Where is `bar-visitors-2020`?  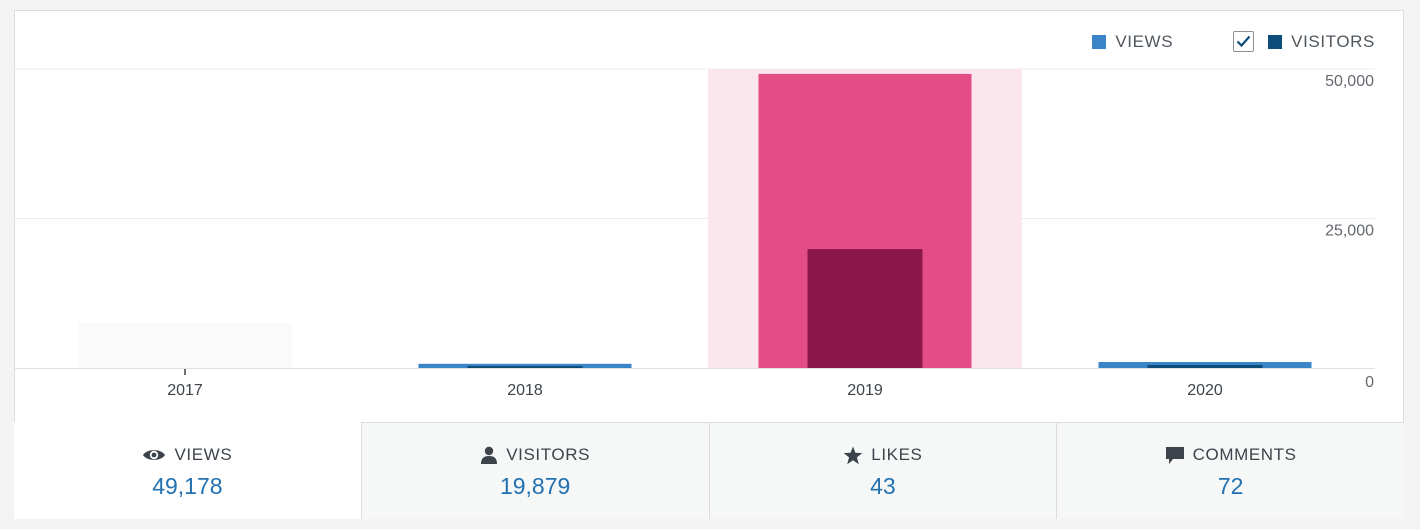
bar-visitors-2020 is located at coordinates (1205, 366).